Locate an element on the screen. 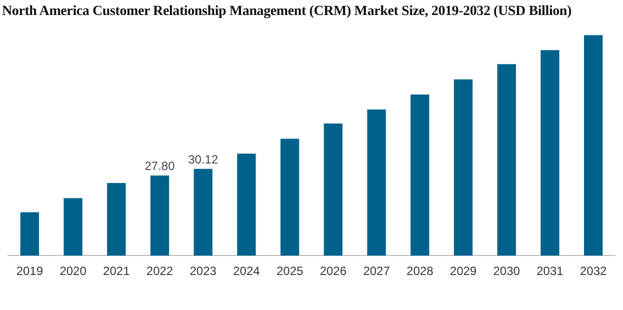 The width and height of the screenshot is (623, 310). x-tick-label: 2023 is located at coordinates (203, 271).